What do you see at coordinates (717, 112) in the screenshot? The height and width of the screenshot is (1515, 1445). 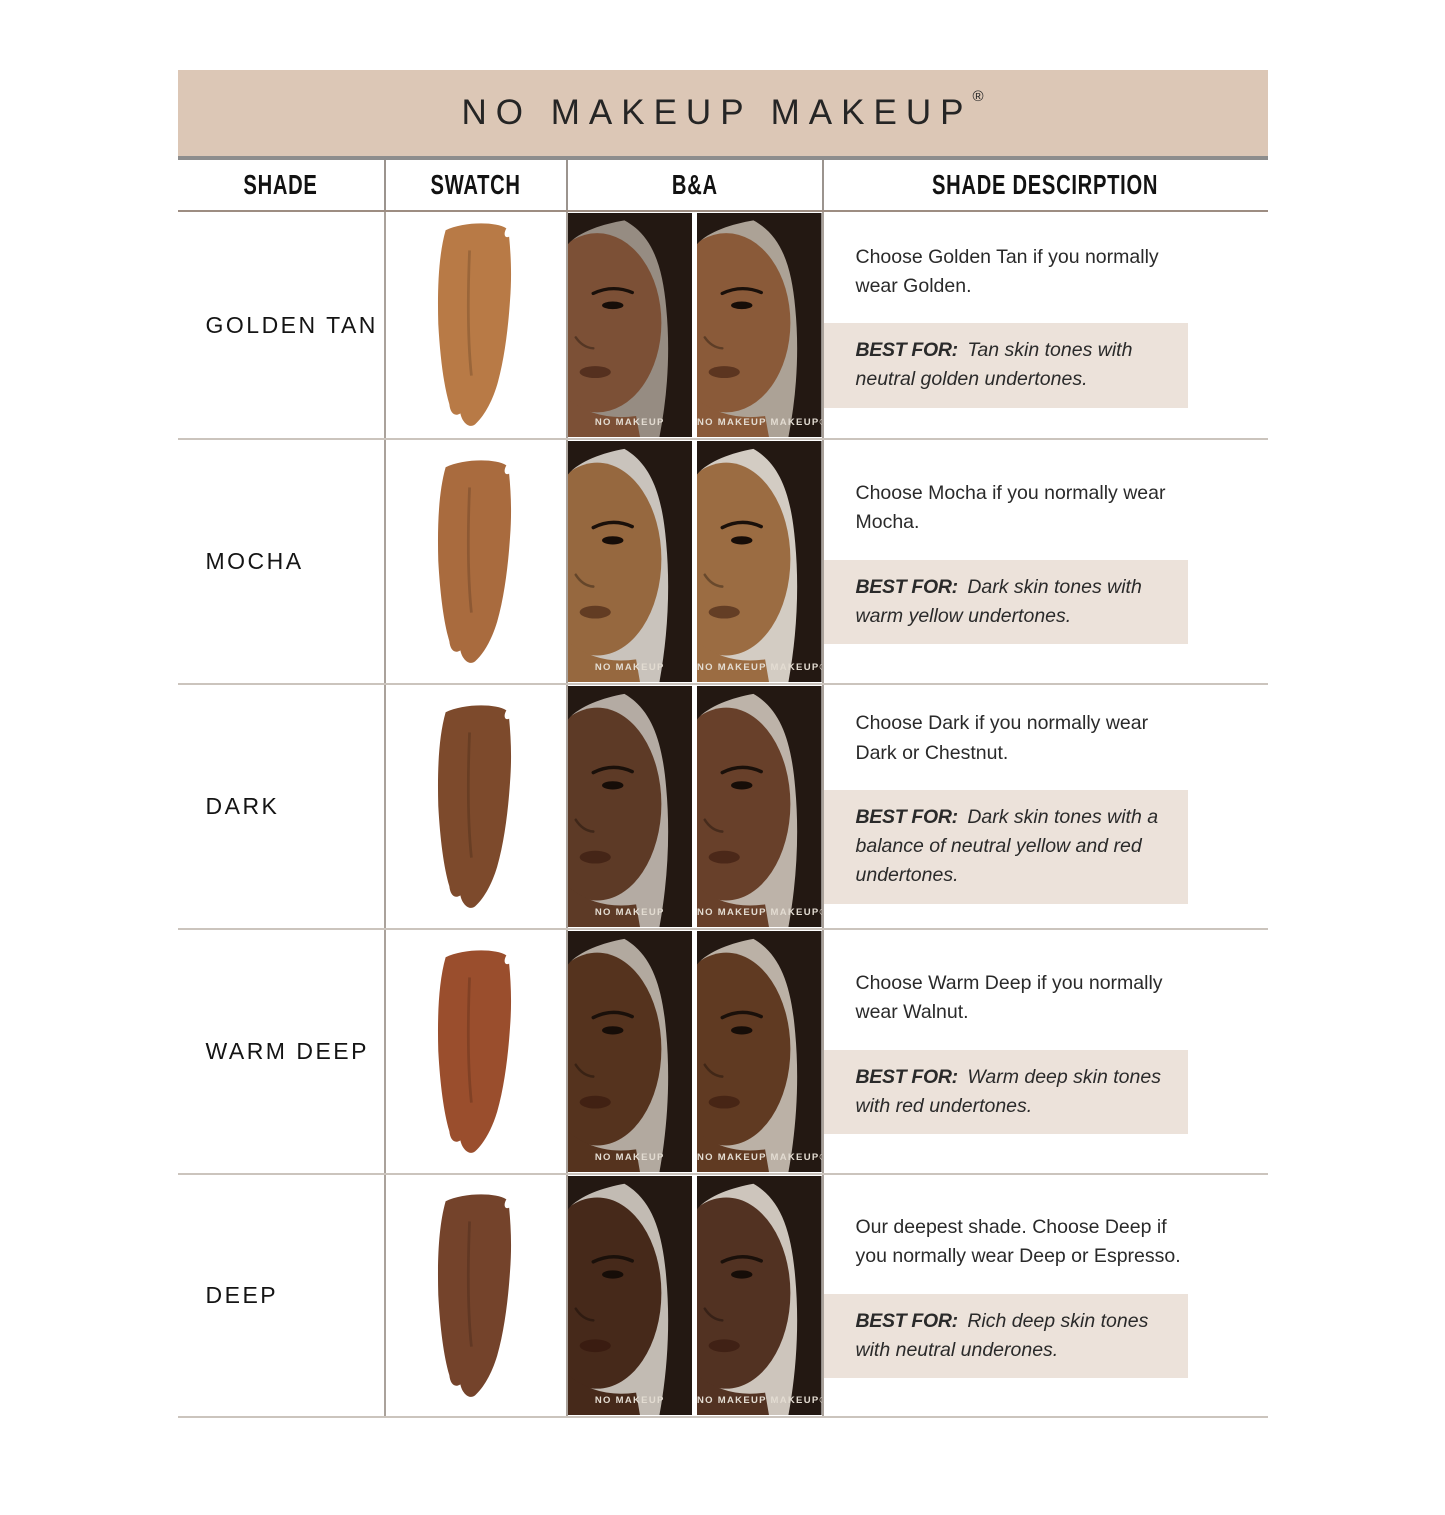 I see `brand-title-text: NO MAKEUP MAKEUP` at bounding box center [717, 112].